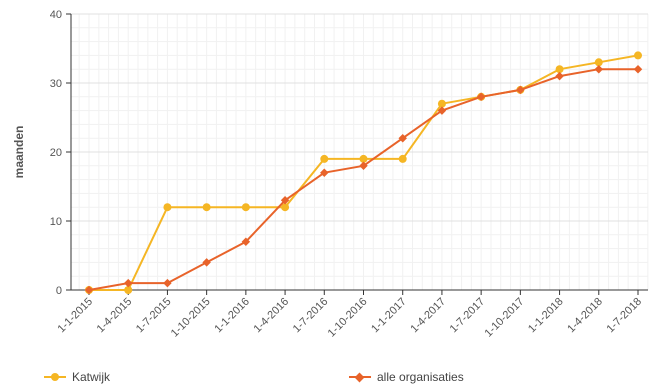 The image size is (655, 391). What do you see at coordinates (75, 316) in the screenshot?
I see `x-tick-label: 1-1-2015` at bounding box center [75, 316].